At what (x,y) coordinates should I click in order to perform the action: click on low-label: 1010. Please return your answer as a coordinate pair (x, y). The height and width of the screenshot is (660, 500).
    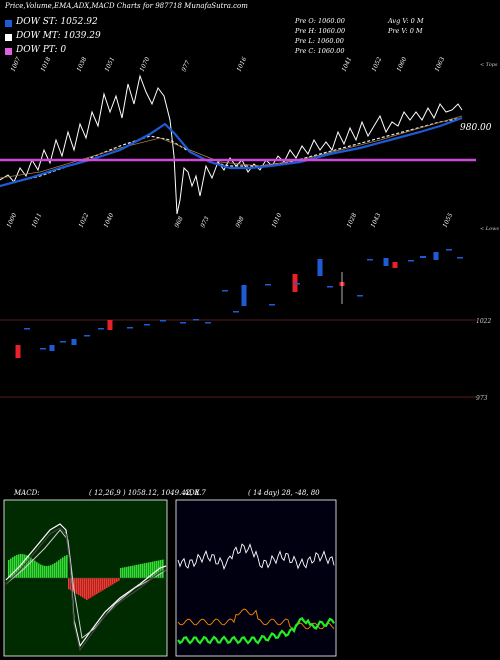
    Looking at the image, I should click on (276, 220).